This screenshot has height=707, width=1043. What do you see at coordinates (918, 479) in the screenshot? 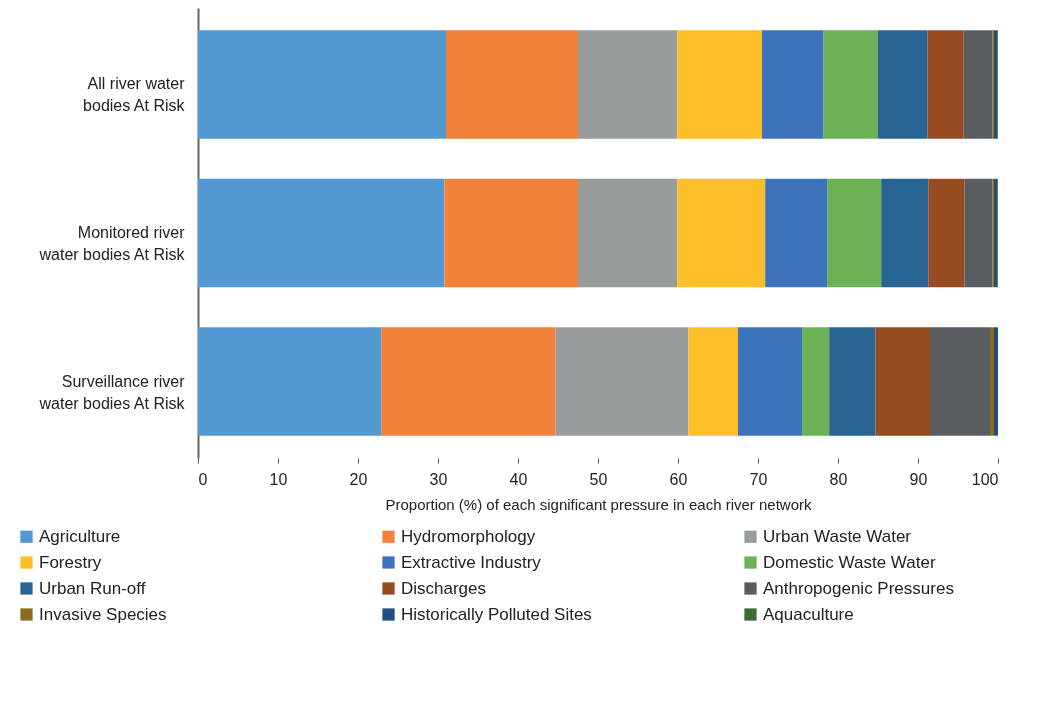
I see `x-tick-label: 90` at bounding box center [918, 479].